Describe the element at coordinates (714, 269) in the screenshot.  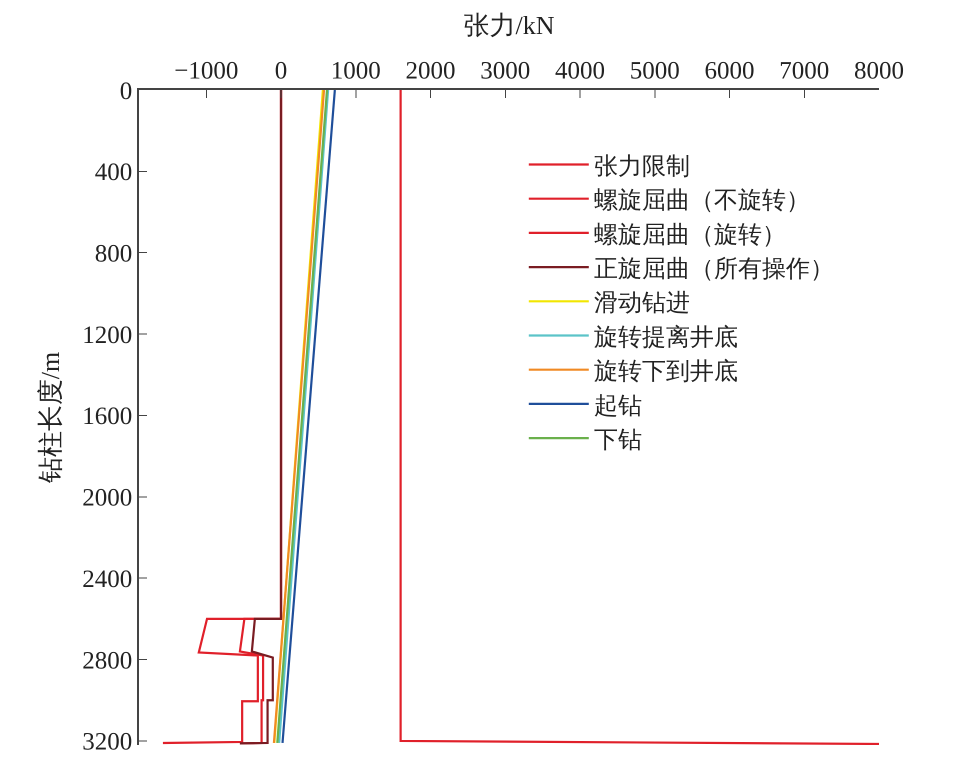
I see `legend-label: 正旋屈曲（所有操作）` at that location.